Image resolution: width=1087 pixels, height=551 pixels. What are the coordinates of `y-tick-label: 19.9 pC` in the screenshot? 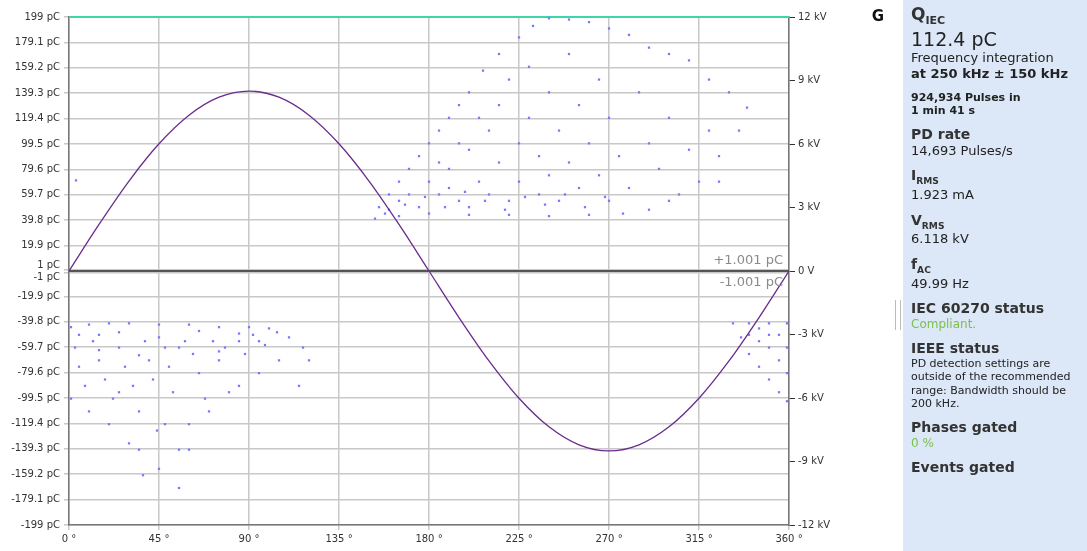 It's located at (41, 245).